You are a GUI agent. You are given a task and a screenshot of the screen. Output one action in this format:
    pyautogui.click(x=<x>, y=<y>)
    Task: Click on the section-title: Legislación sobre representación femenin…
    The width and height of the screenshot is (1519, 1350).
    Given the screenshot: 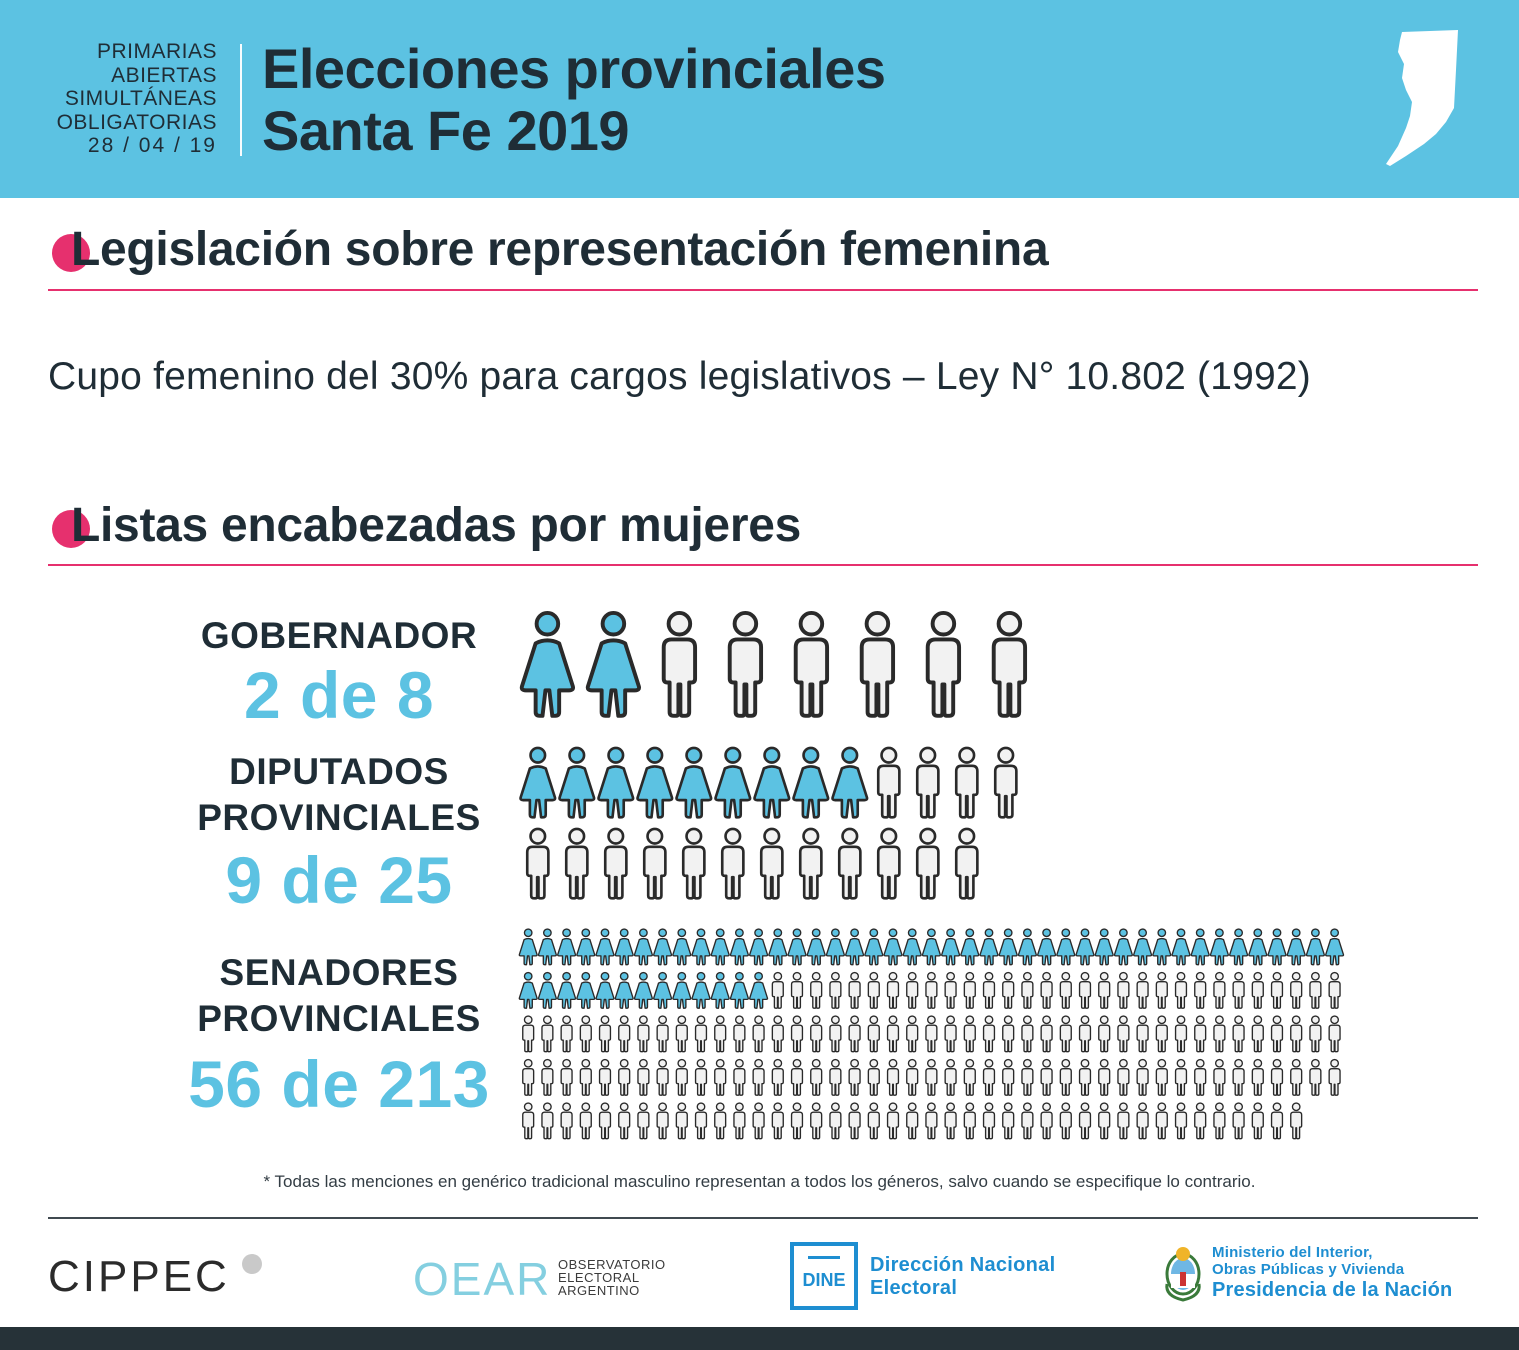 What is the action you would take?
    pyautogui.click(x=560, y=249)
    